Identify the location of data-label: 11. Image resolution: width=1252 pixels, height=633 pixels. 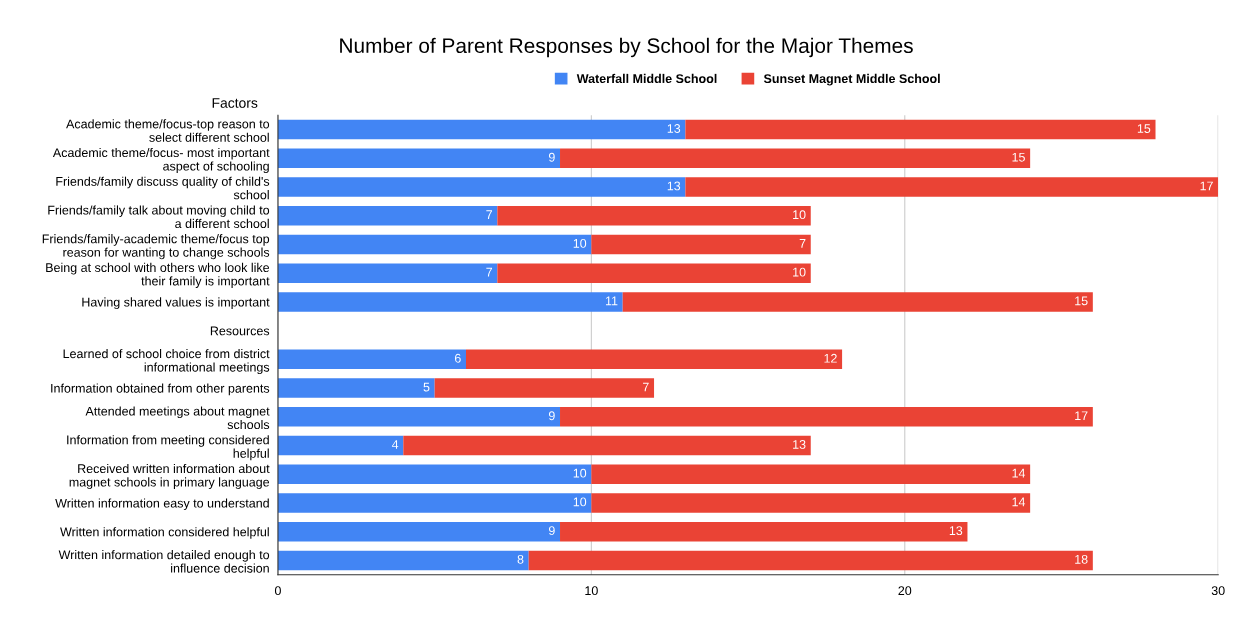
(611, 301).